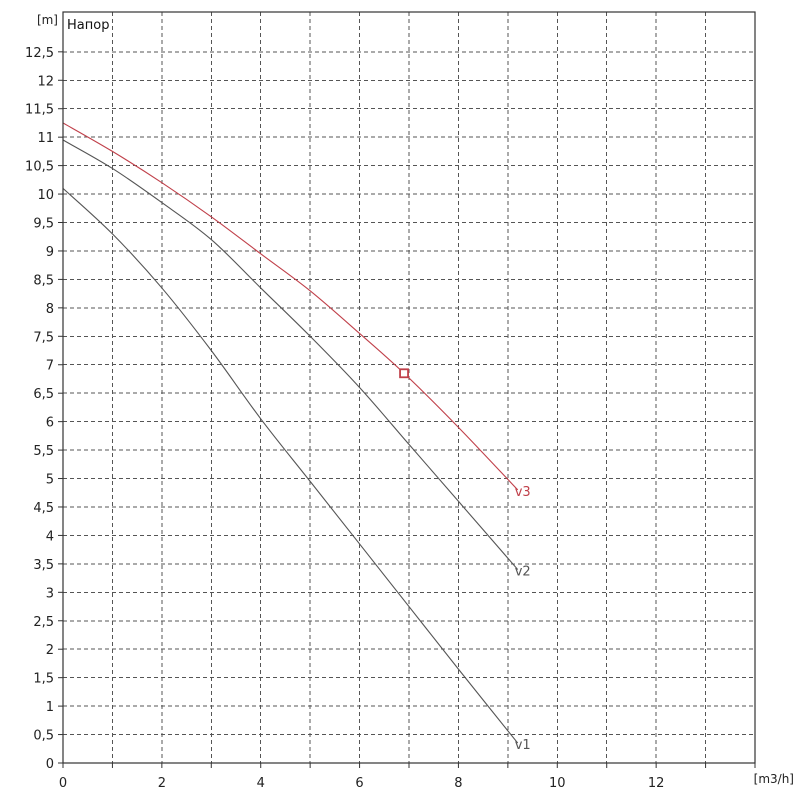  Describe the element at coordinates (50, 650) in the screenshot. I see `y-tick-label: 2` at that location.